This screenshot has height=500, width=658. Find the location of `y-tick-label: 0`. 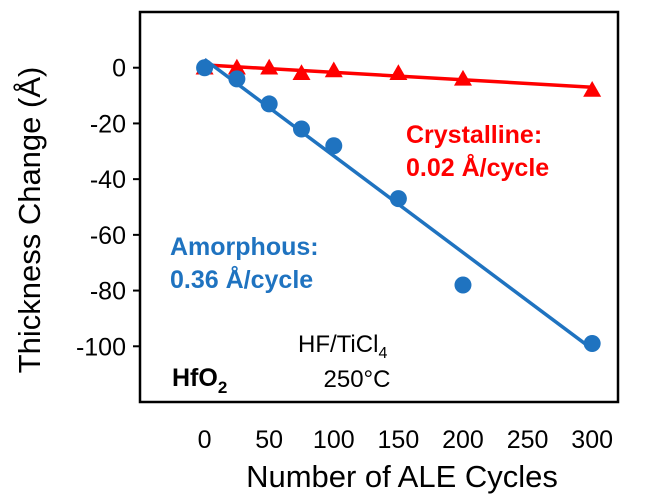

y-tick-label: 0 is located at coordinates (119, 69).